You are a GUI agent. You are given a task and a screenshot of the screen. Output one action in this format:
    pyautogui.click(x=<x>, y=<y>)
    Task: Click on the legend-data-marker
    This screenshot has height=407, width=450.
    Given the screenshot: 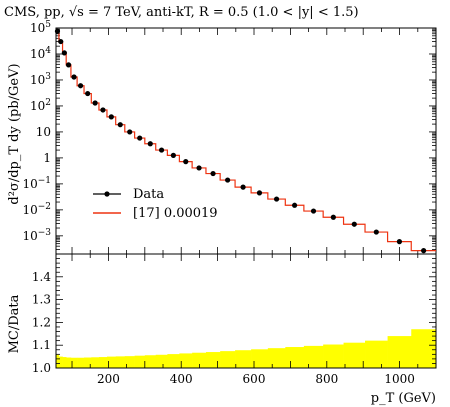 What is the action you would take?
    pyautogui.click(x=107, y=194)
    